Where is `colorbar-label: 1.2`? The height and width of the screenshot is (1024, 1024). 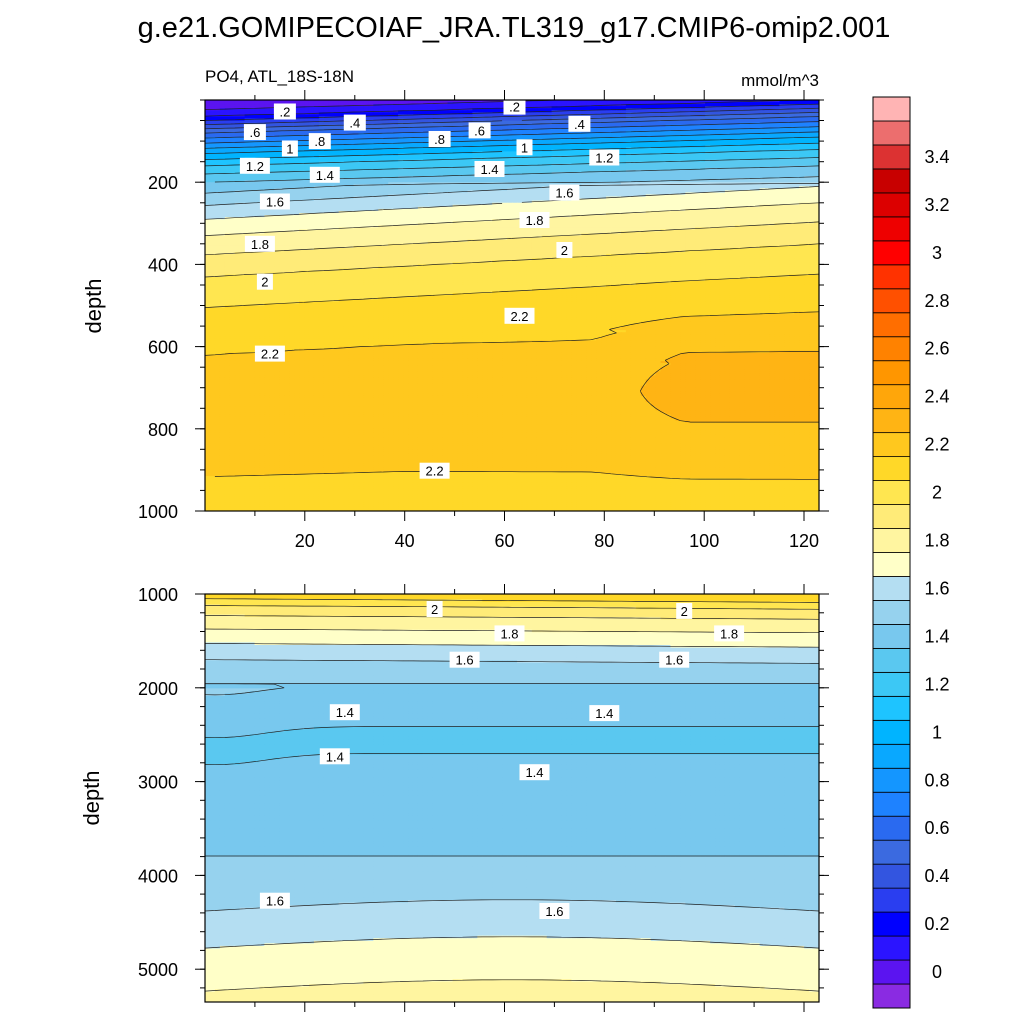
colorbar-label: 1.2 is located at coordinates (936, 684).